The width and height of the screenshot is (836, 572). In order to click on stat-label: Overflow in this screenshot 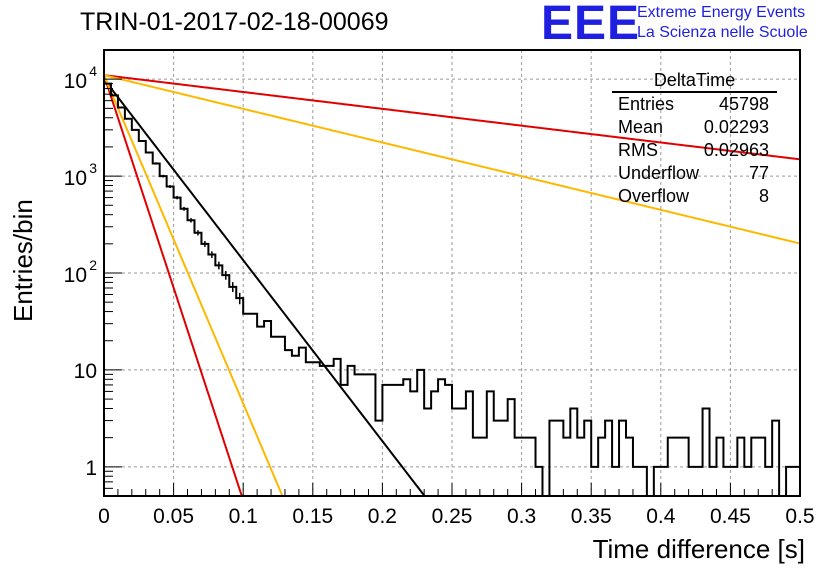, I will do `click(654, 196)`.